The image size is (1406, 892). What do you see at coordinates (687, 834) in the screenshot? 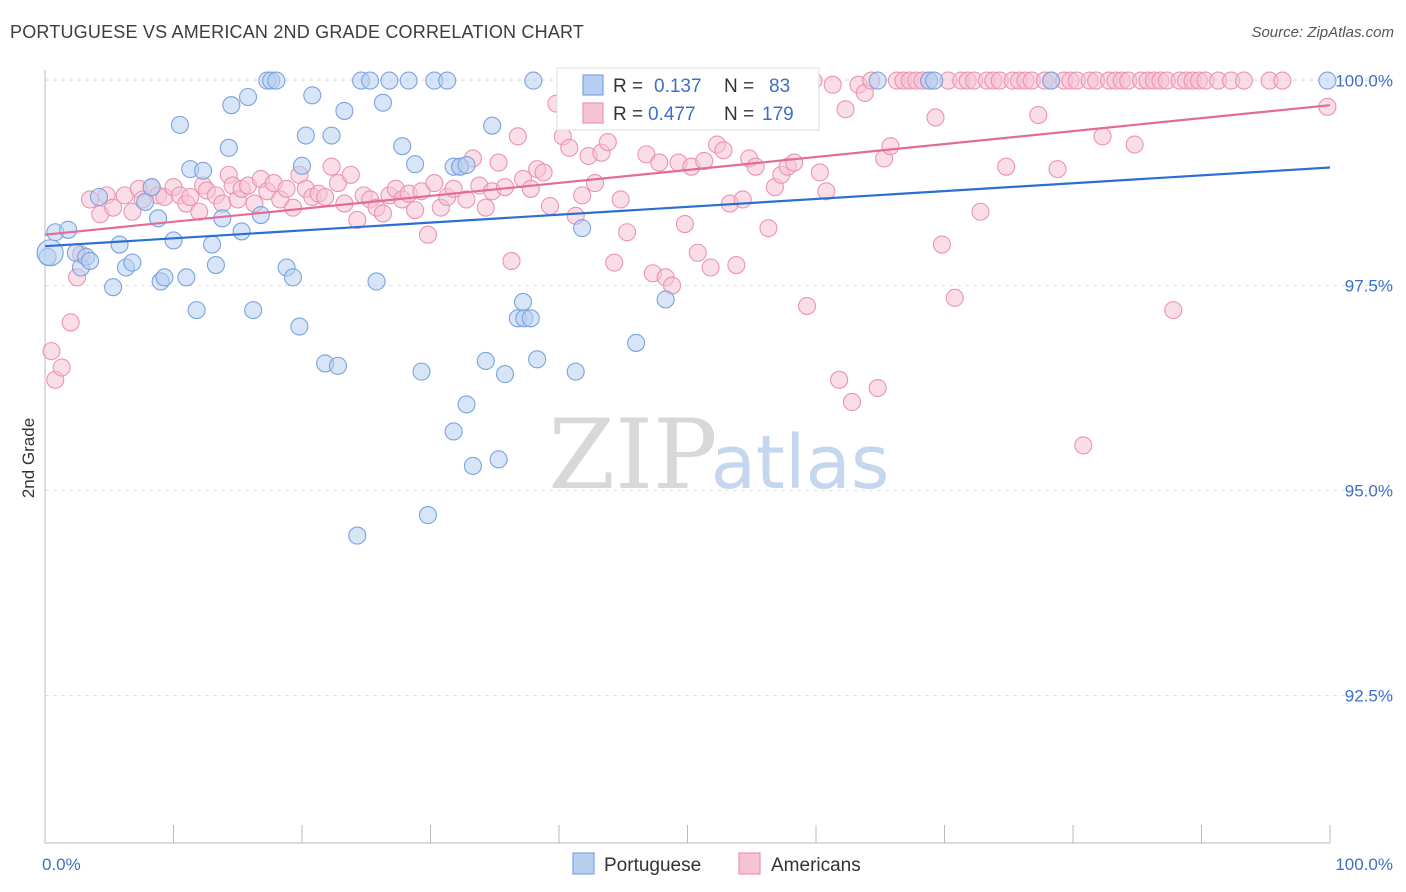
I see `x-ticks` at bounding box center [687, 834].